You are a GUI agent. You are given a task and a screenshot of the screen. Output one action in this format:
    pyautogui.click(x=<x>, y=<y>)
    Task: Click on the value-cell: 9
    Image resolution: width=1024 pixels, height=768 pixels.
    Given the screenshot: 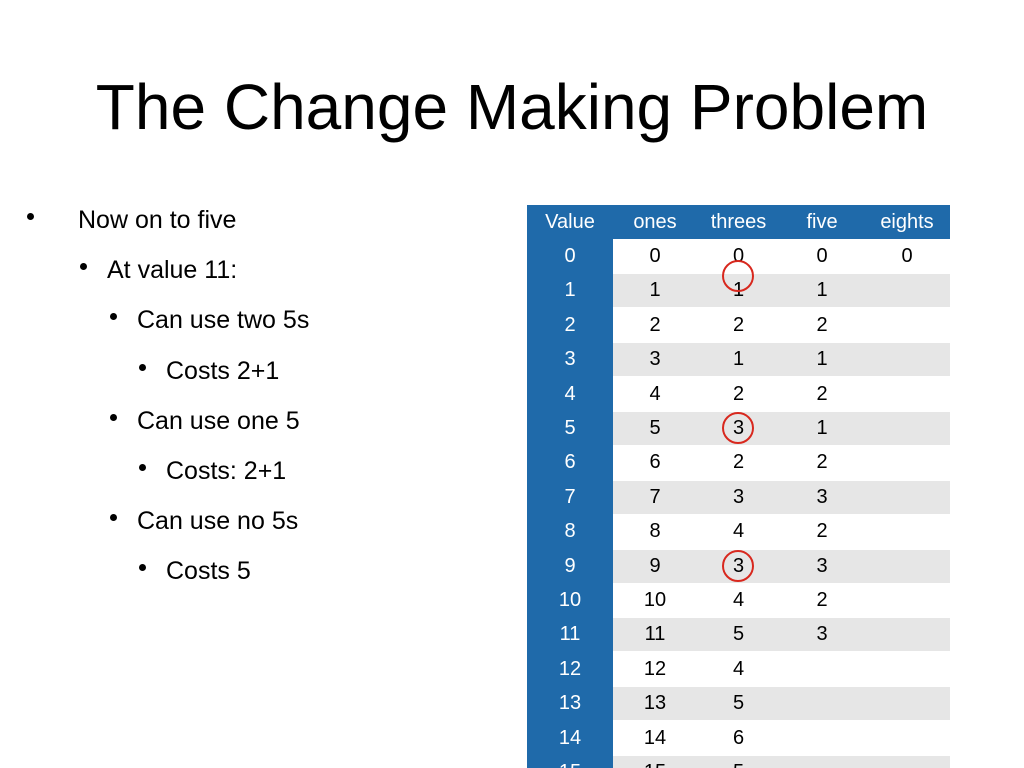 What is the action you would take?
    pyautogui.click(x=570, y=565)
    